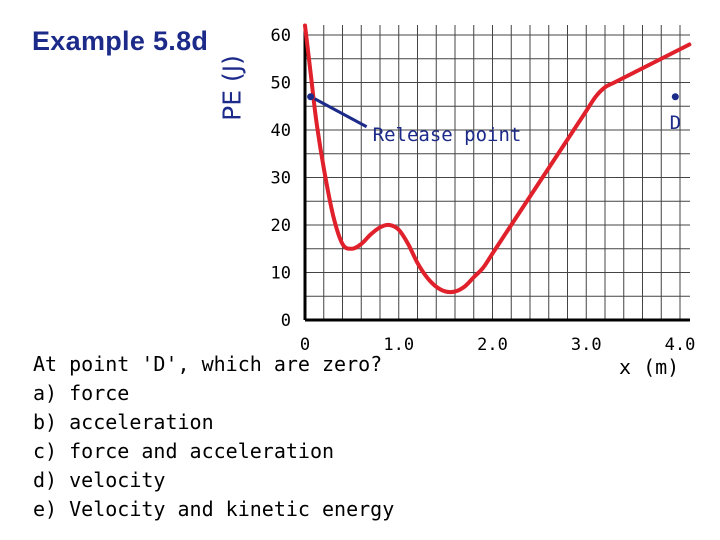 The image size is (720, 540). Describe the element at coordinates (680, 345) in the screenshot. I see `x-tick-label: 4.0` at that location.